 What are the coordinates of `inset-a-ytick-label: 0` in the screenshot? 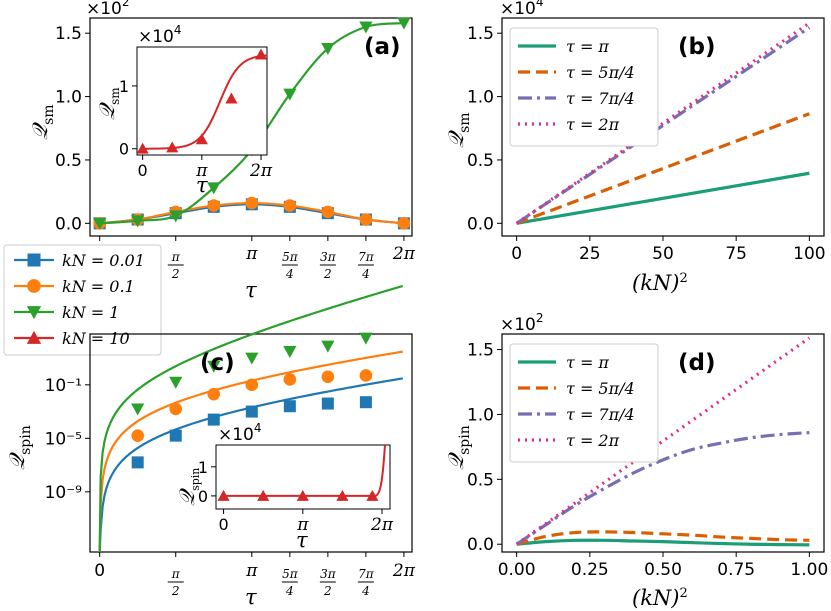 It's located at (124, 149).